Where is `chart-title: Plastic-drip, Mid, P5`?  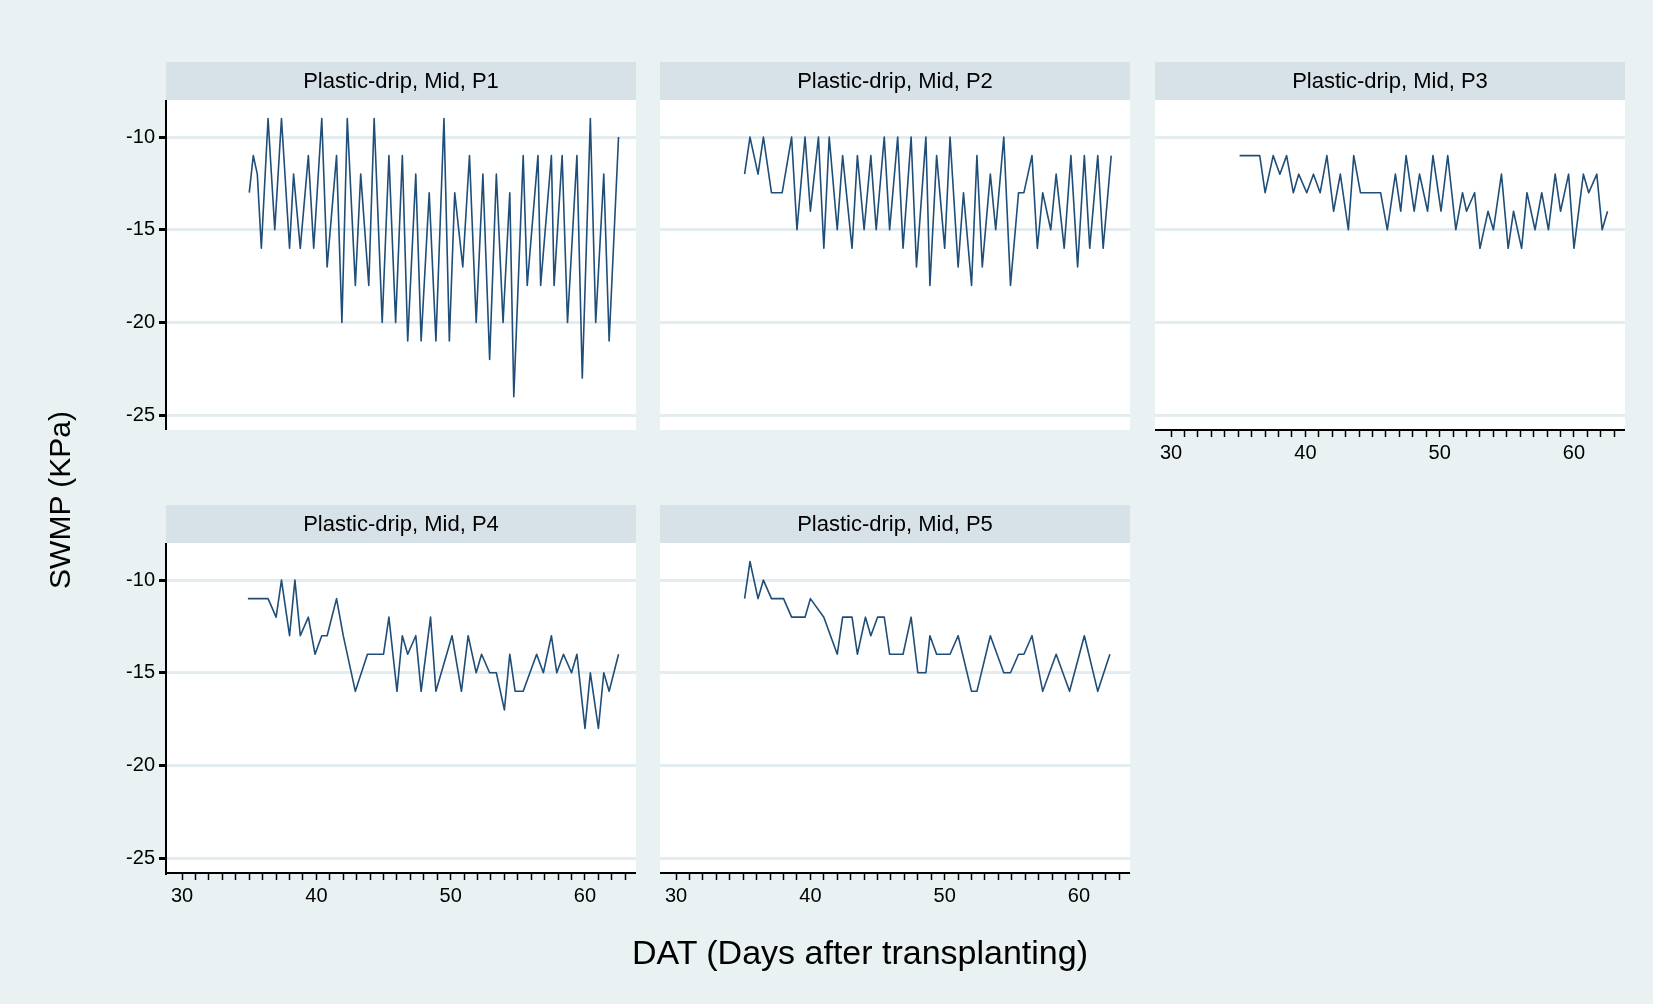
chart-title: Plastic-drip, Mid, P5 is located at coordinates (895, 524).